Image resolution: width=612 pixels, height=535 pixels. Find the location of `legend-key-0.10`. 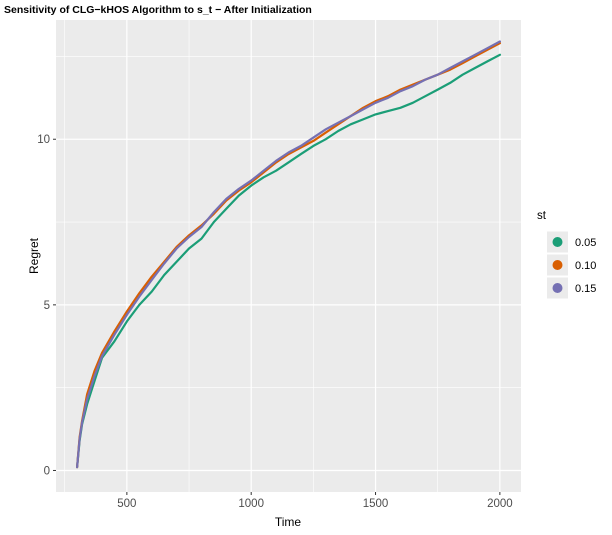

legend-key-0.10 is located at coordinates (557, 265).